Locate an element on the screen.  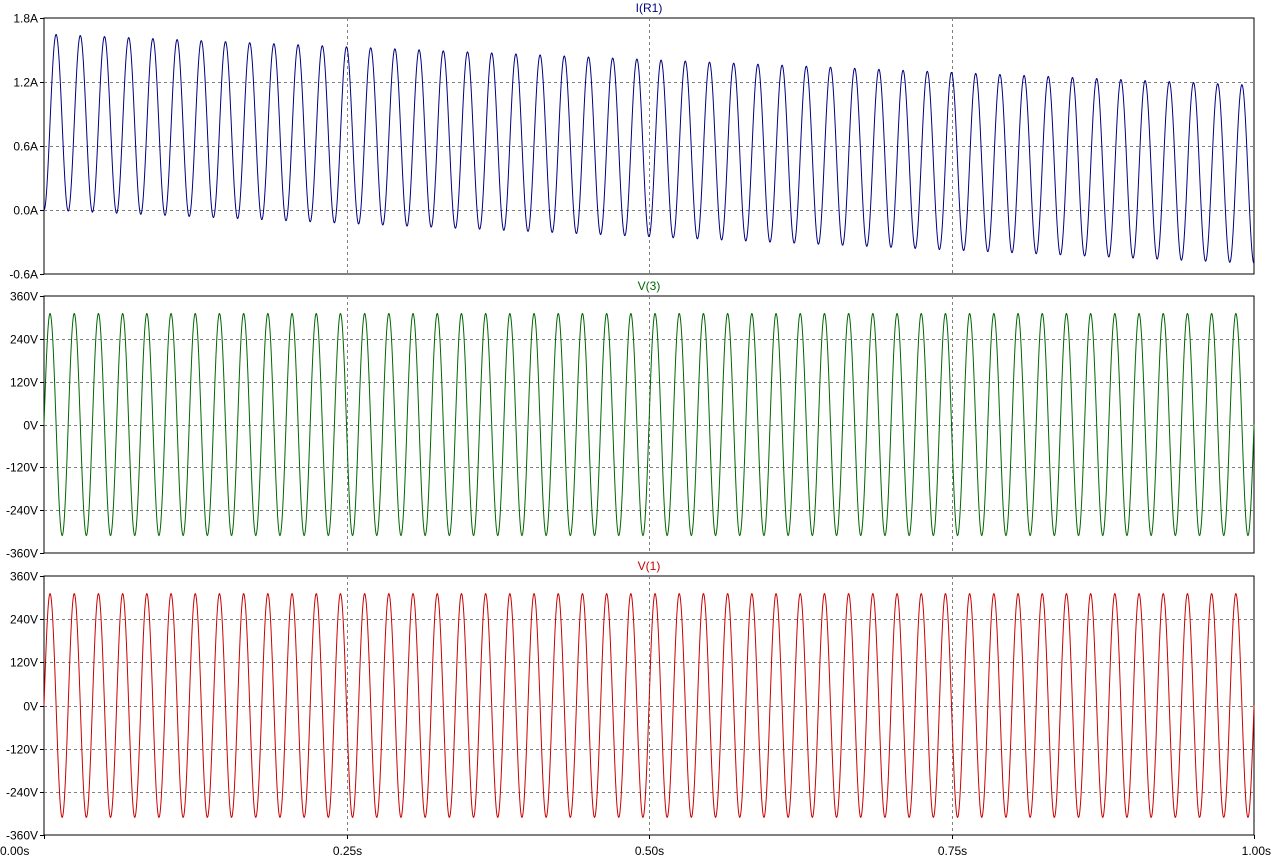
x-tick-label: 0.75s is located at coordinates (952, 851).